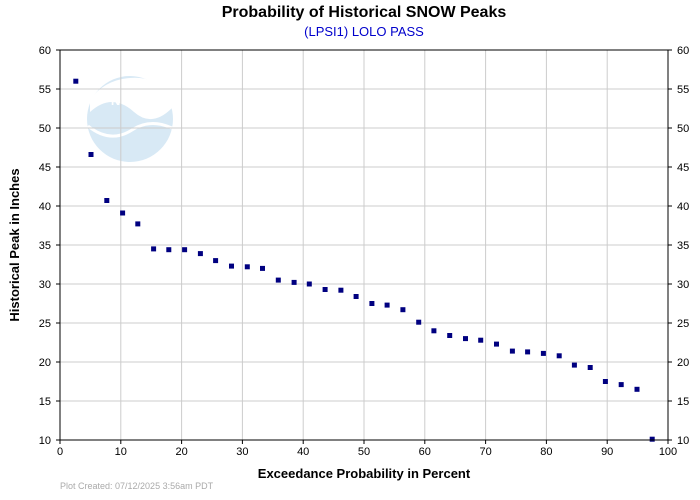  What do you see at coordinates (45, 246) in the screenshot?
I see `y-tick-label-left: 35` at bounding box center [45, 246].